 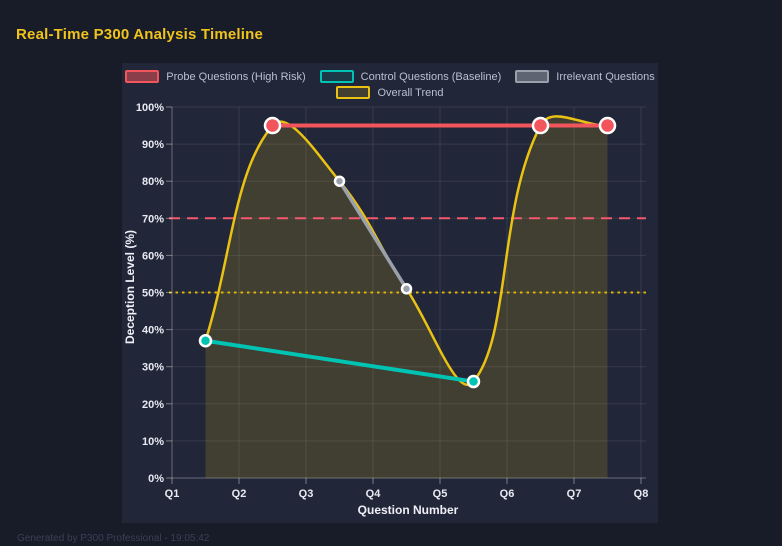 What do you see at coordinates (374, 494) in the screenshot?
I see `x-tick-label: Q4` at bounding box center [374, 494].